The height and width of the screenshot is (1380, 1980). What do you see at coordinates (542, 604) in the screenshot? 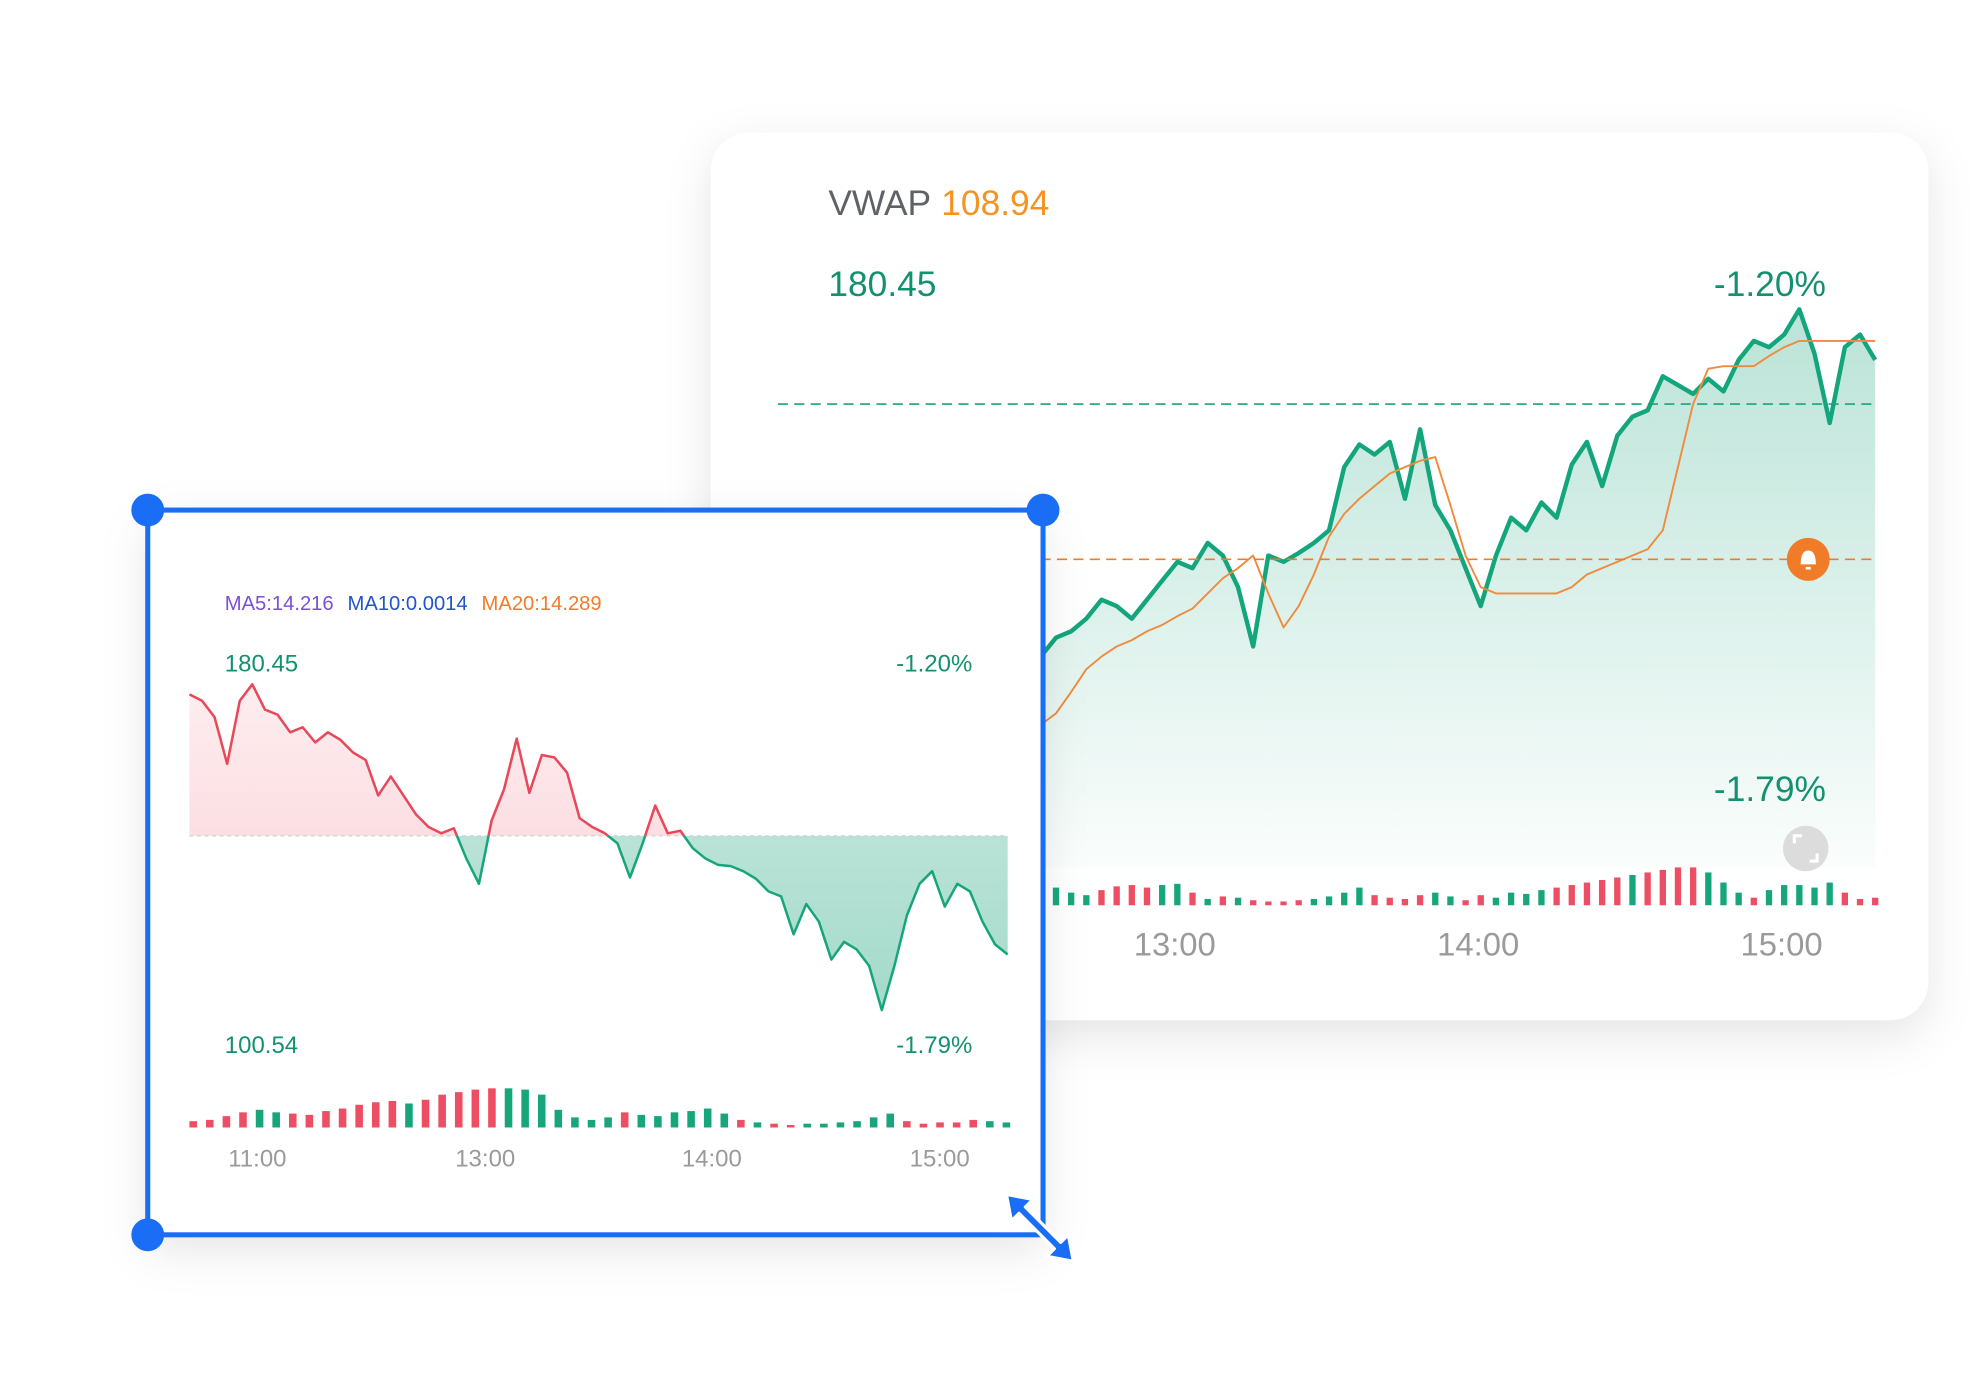
I see `indicator-label: MA20:14.289` at bounding box center [542, 604].